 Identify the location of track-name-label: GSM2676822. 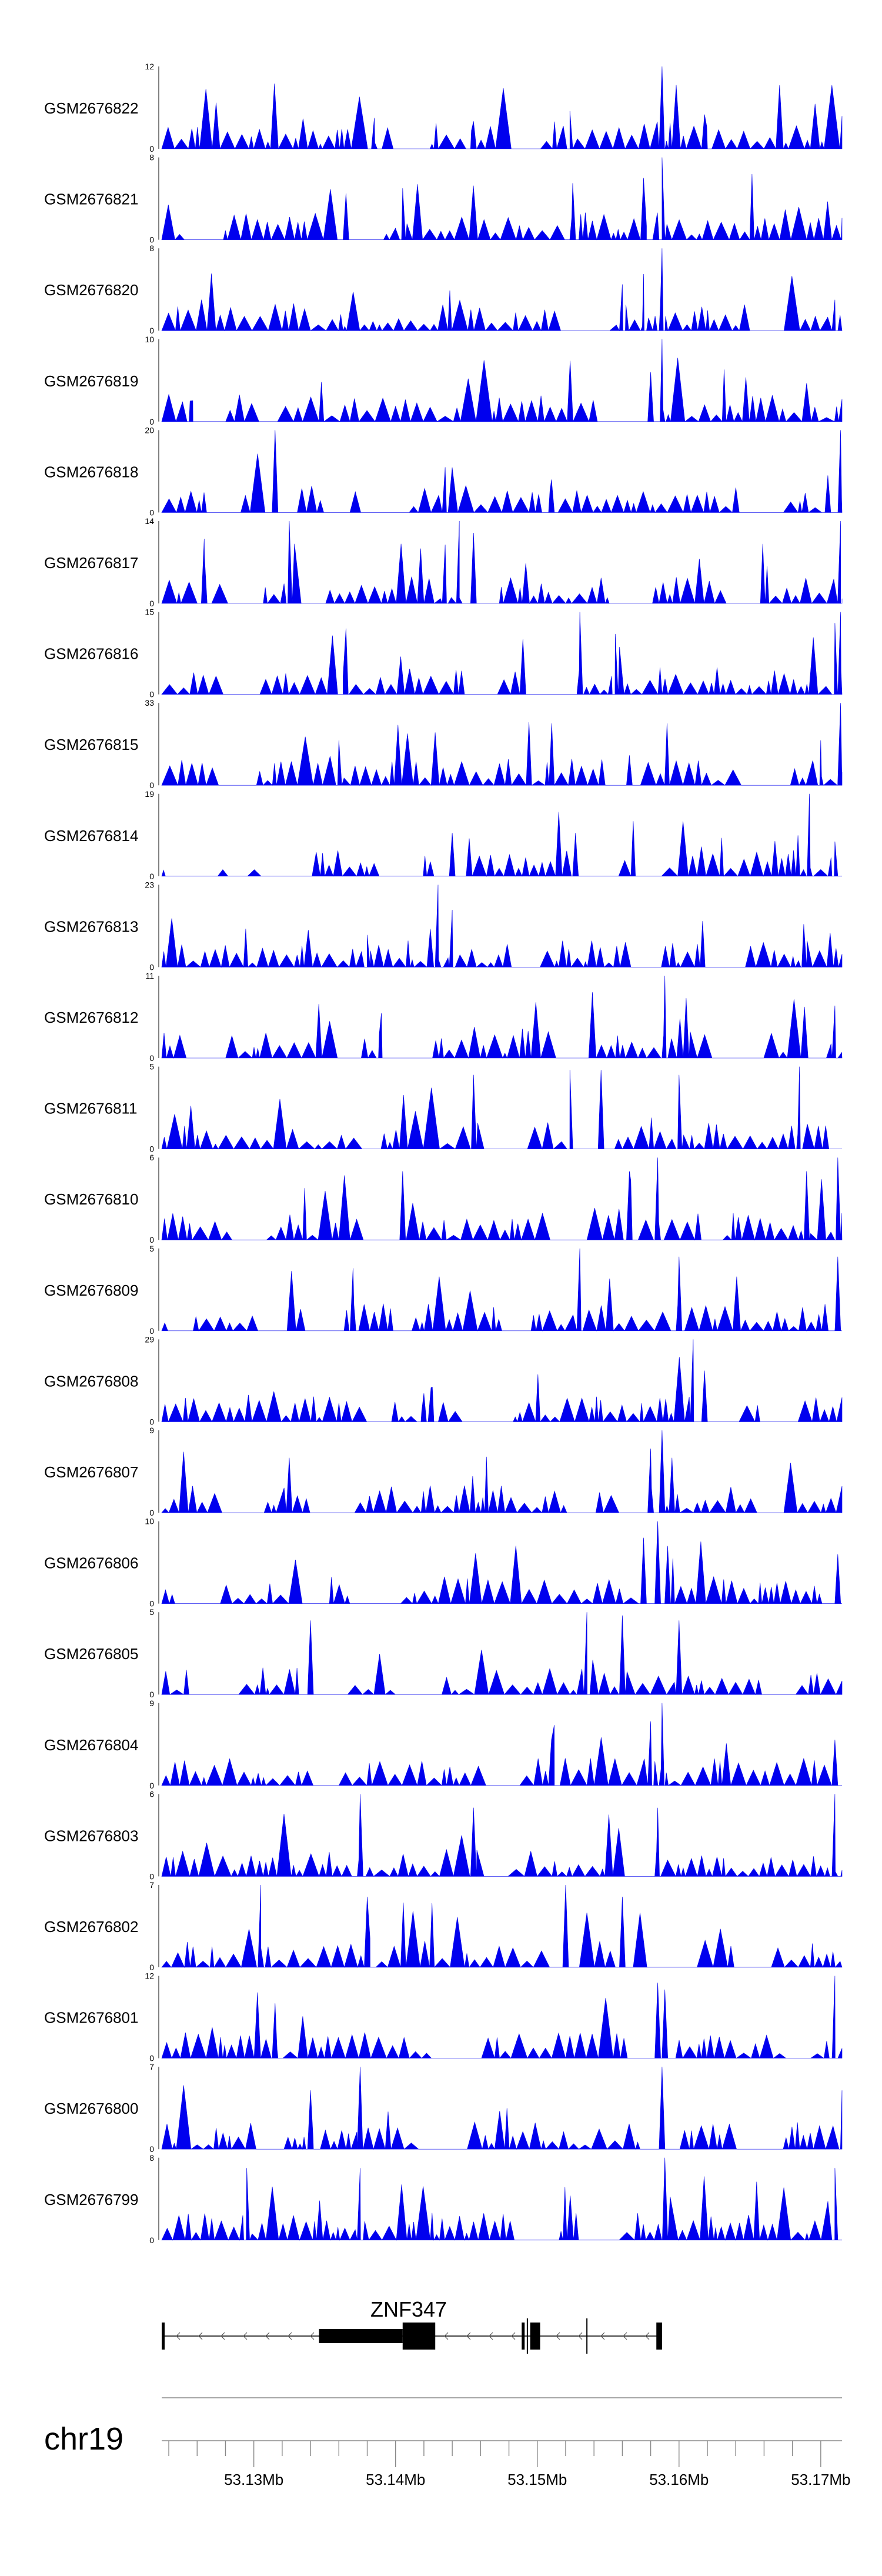
(91, 108).